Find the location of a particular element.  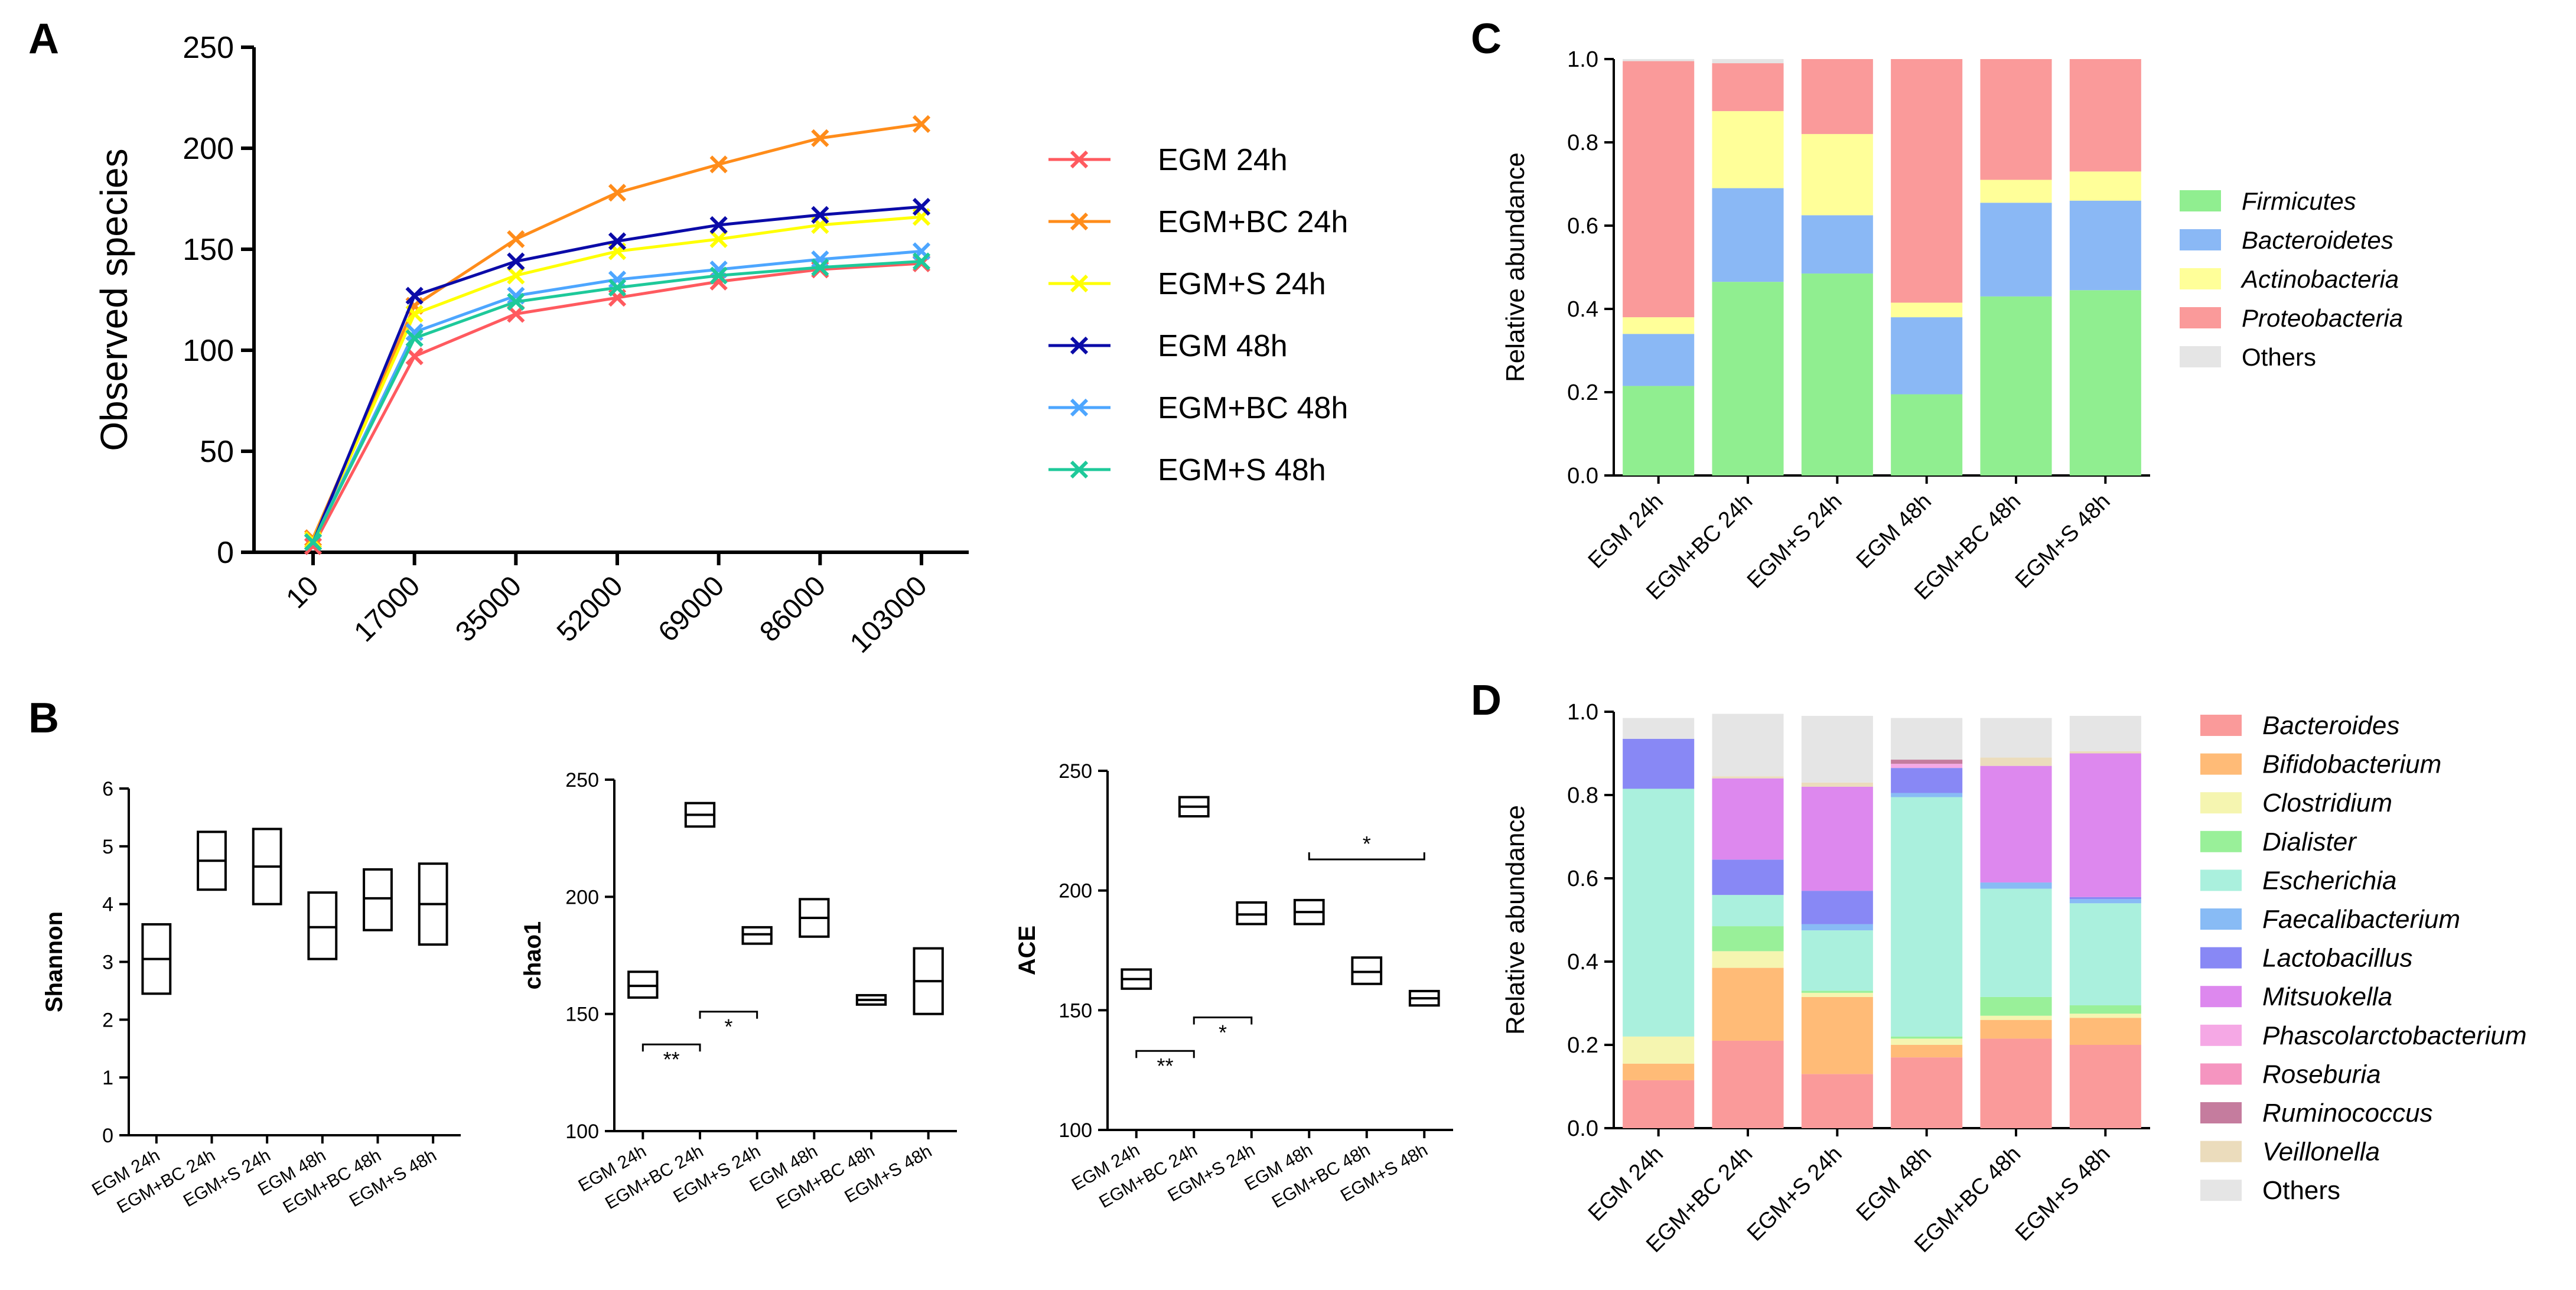

panel-d-y-tick-label: 0.6 is located at coordinates (1582, 878).